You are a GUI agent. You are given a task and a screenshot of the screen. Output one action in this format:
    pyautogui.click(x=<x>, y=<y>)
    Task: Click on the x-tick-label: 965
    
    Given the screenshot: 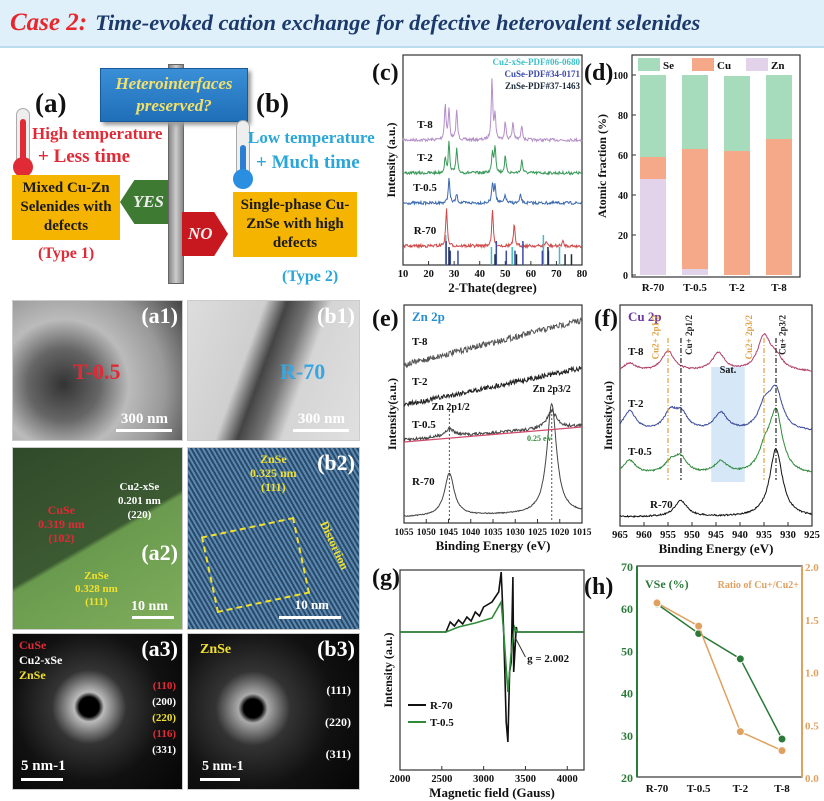 What is the action you would take?
    pyautogui.click(x=620, y=535)
    